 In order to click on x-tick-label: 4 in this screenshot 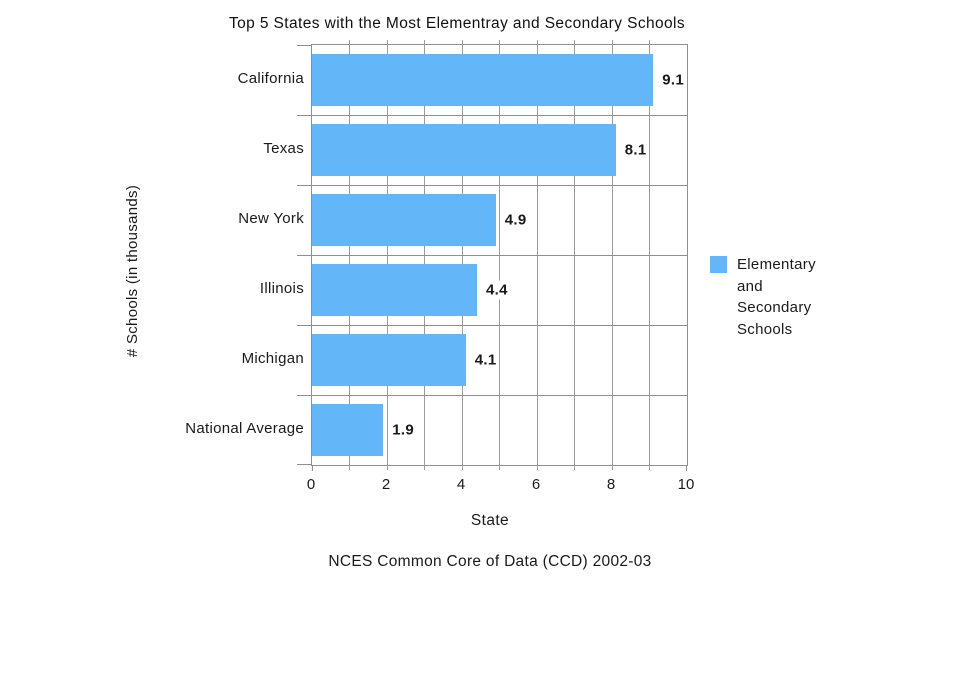, I will do `click(461, 484)`.